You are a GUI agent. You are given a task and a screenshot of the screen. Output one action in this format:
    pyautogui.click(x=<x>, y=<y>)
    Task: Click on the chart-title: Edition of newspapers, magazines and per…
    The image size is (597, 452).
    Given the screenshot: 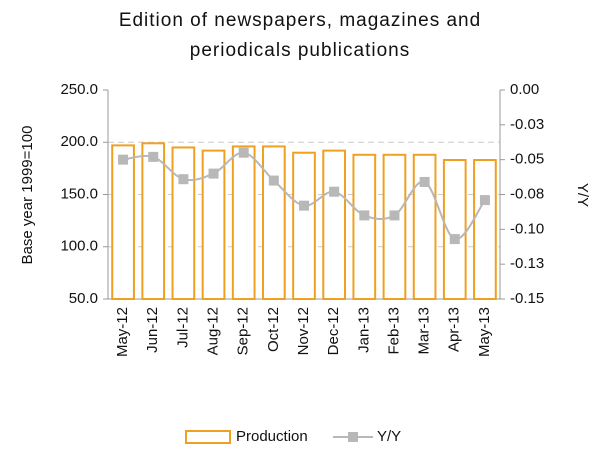 What is the action you would take?
    pyautogui.click(x=300, y=35)
    